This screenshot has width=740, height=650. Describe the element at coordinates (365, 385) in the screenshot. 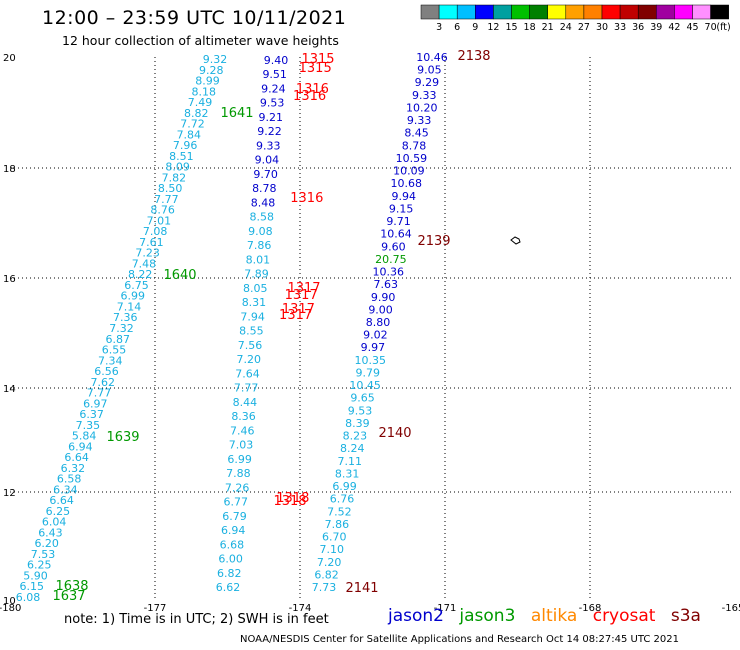

I see `wave-height-right: 10.45` at that location.